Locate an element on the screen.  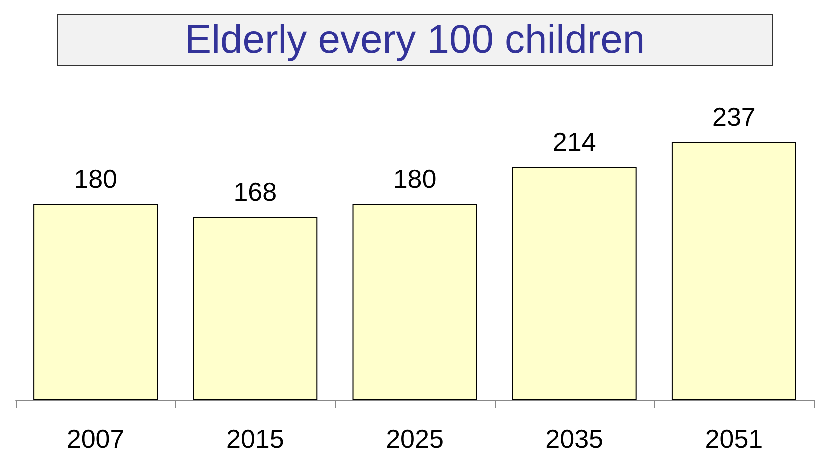
data-label: 237 is located at coordinates (734, 117).